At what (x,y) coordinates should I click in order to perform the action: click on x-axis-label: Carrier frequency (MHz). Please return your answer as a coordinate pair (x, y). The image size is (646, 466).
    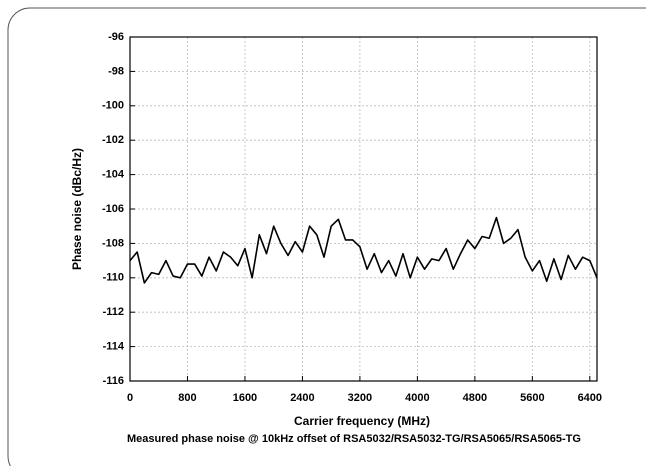
    Looking at the image, I should click on (362, 421).